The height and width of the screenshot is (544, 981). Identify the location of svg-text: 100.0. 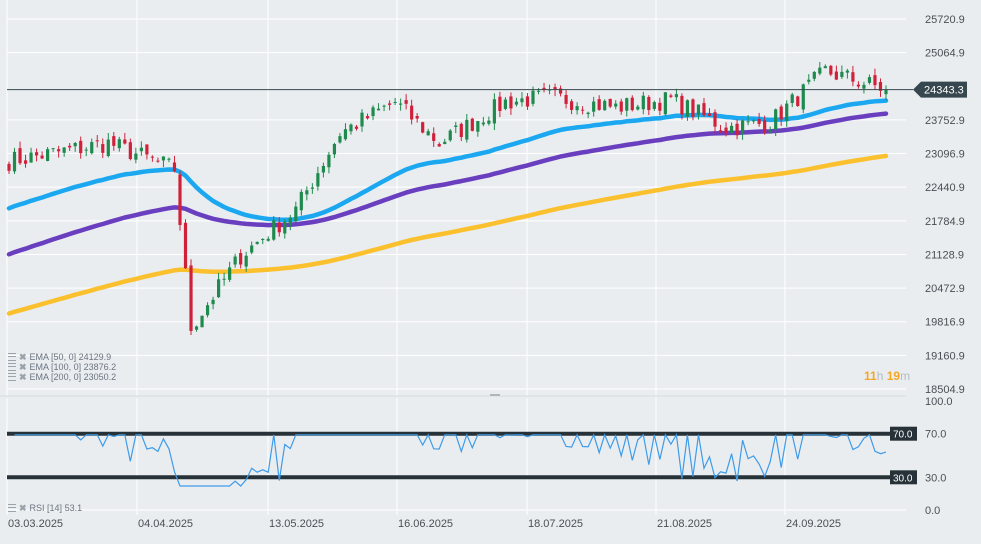
(939, 402).